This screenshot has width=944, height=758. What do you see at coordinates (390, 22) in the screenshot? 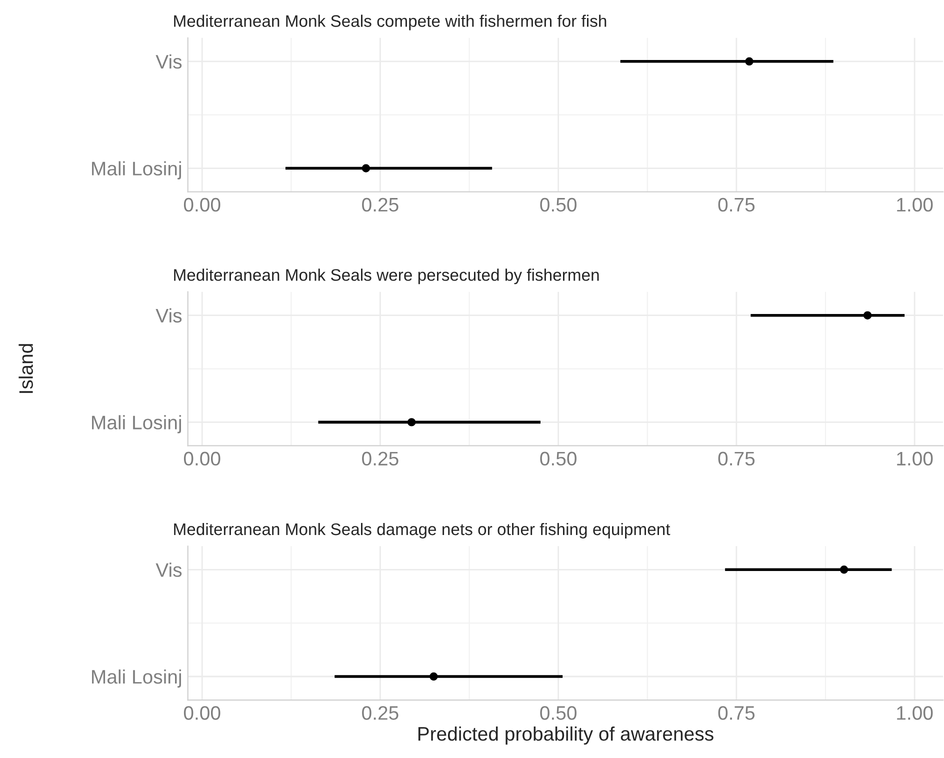
I see `chart-title: Mediterranean Monk Seals compete with fishermen for fish` at bounding box center [390, 22].